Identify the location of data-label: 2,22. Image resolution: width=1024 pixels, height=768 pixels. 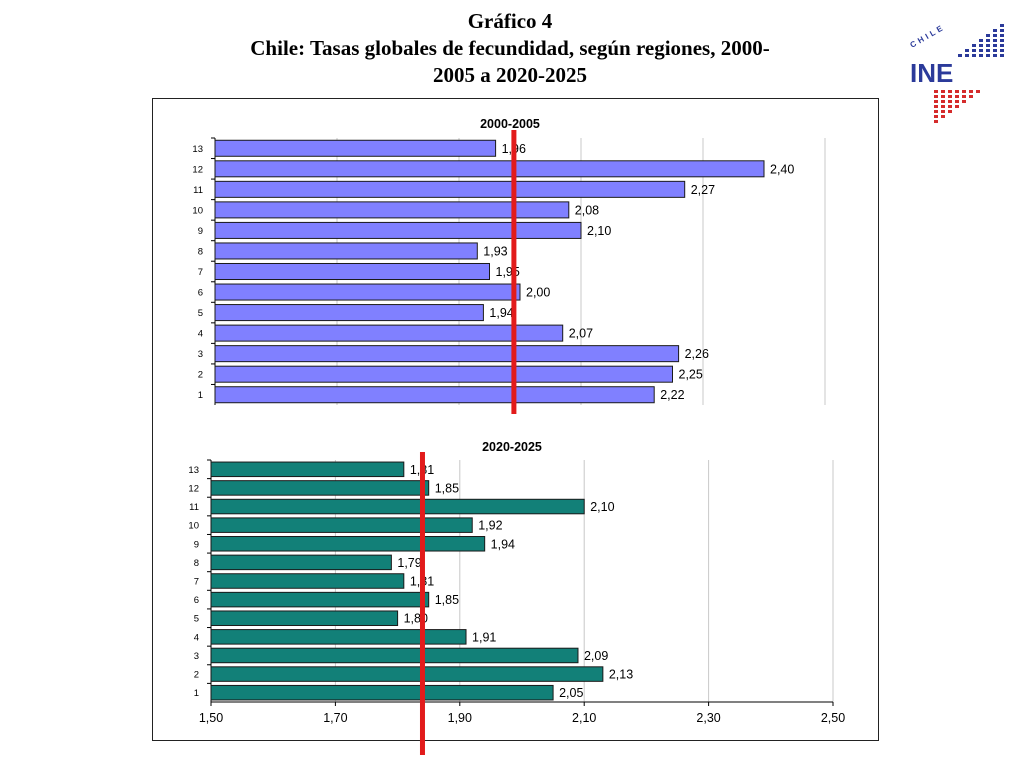
(672, 395).